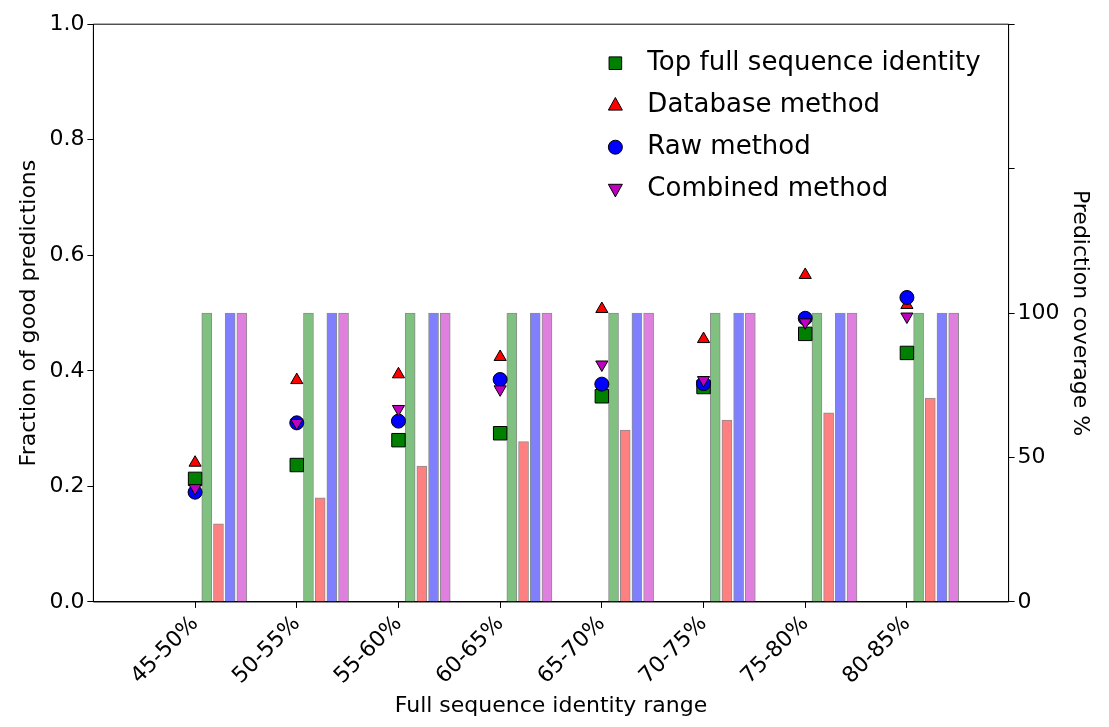  Describe the element at coordinates (67, 254) in the screenshot. I see `y-tick-label: 0.6` at that location.